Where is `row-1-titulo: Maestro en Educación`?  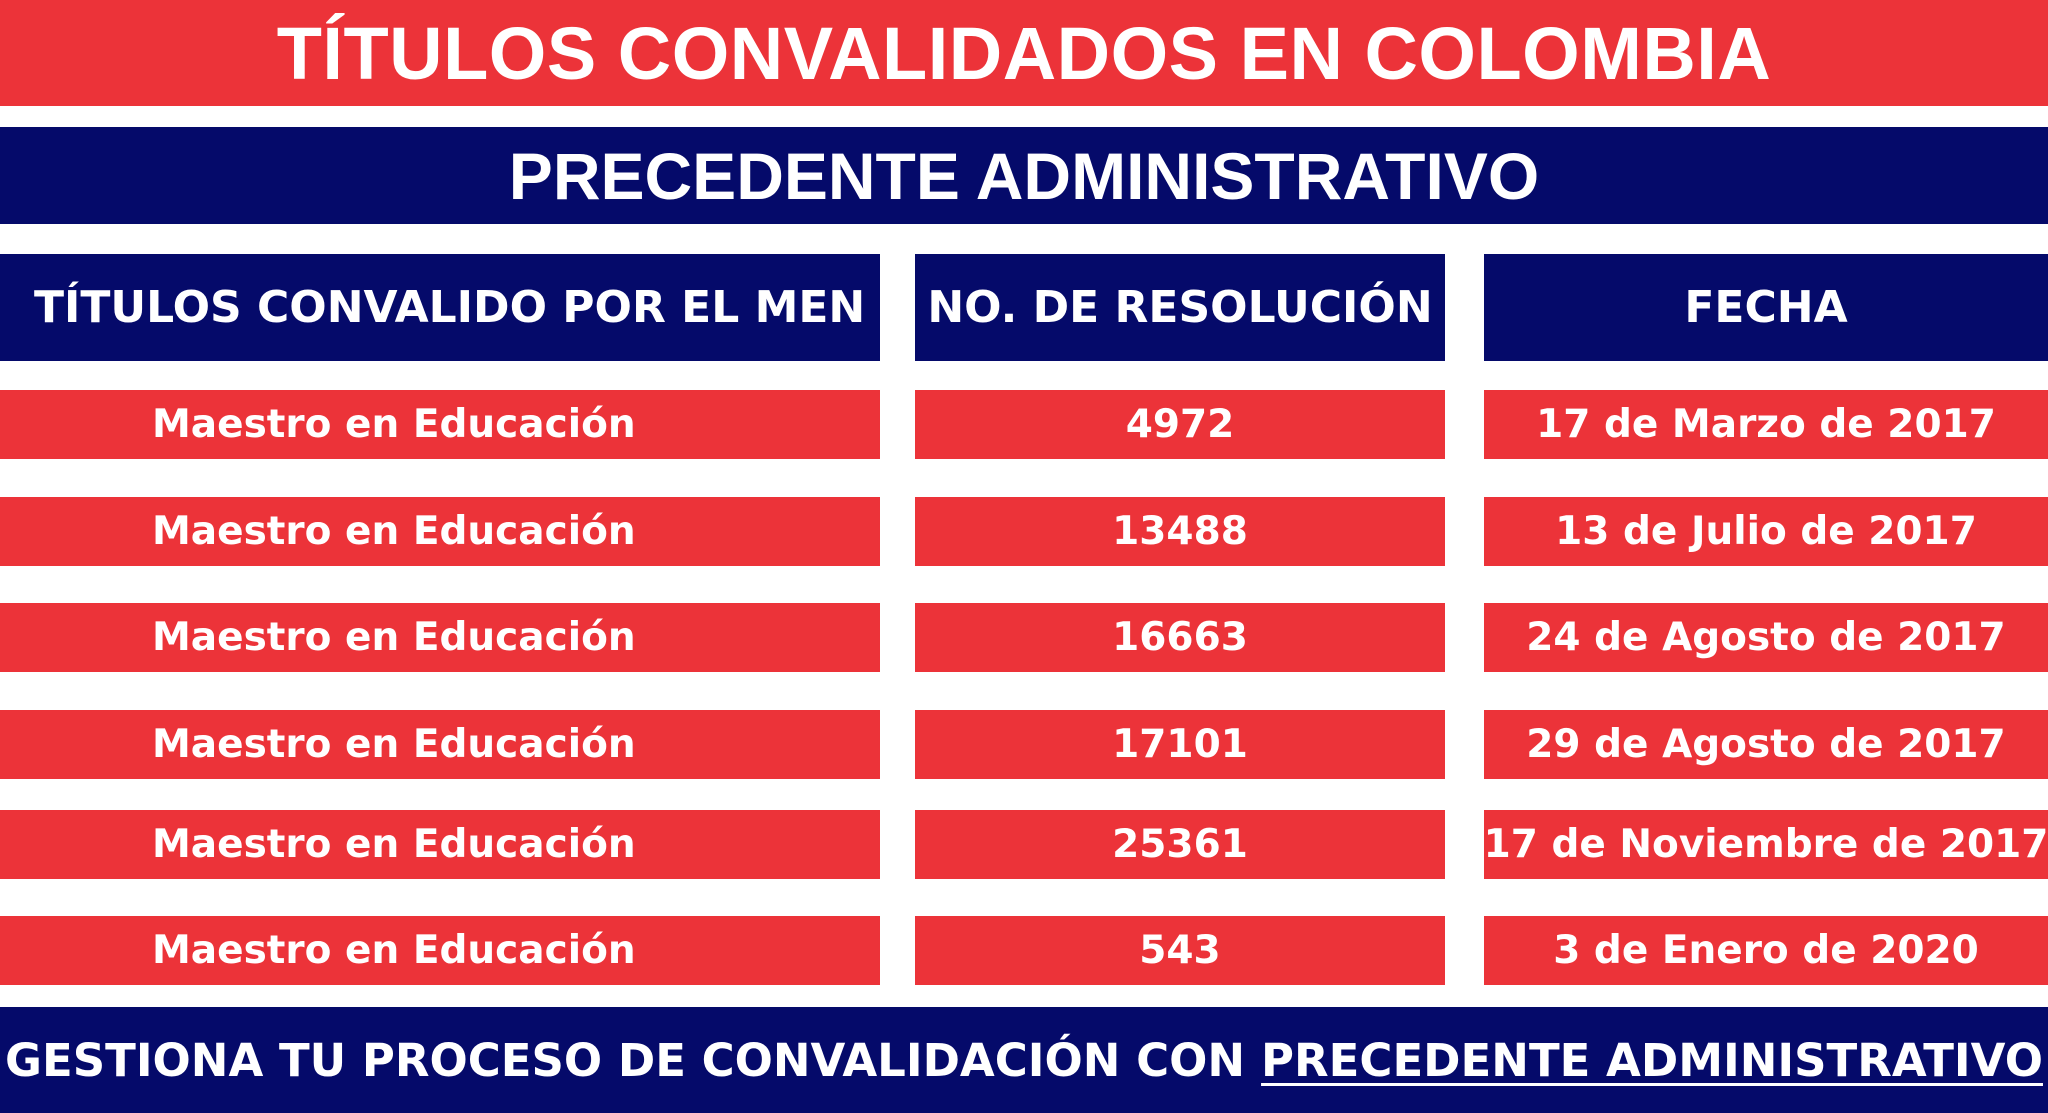
row-1-titulo: Maestro en Educación is located at coordinates (440, 424).